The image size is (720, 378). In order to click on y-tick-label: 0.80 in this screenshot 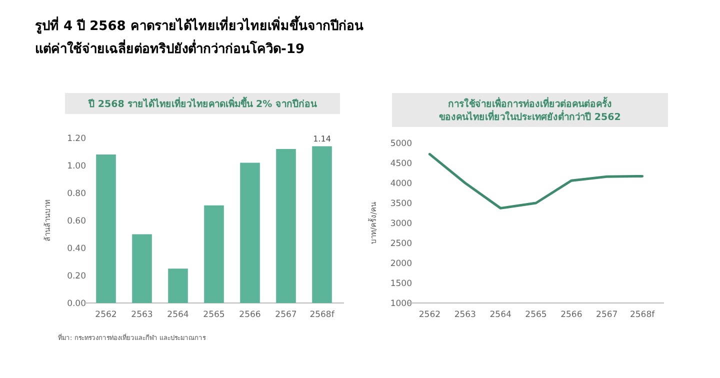, I will do `click(76, 194)`.